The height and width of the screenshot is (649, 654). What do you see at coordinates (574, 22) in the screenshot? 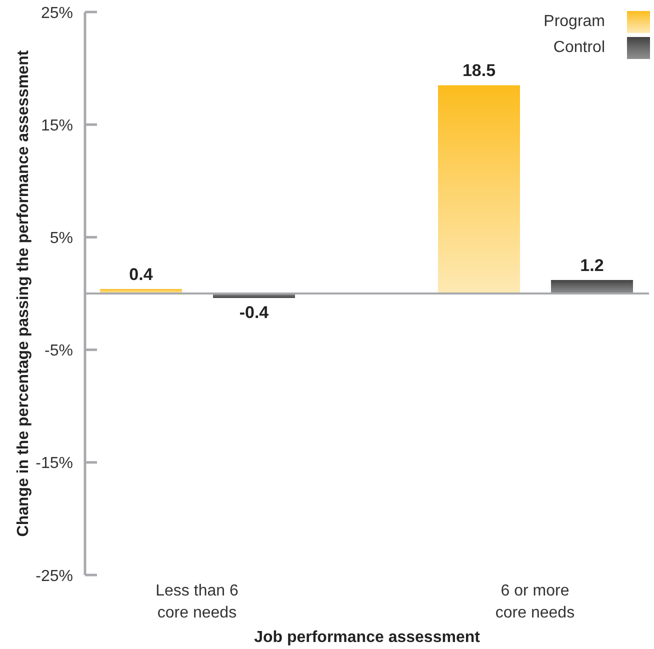
I see `legend-label: Program` at bounding box center [574, 22].